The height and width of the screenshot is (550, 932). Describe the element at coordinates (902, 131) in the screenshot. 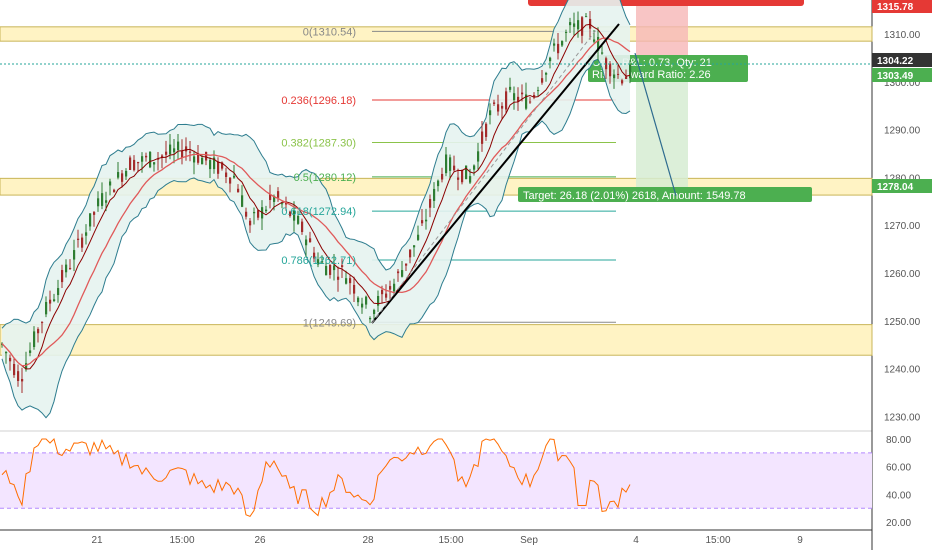

I see `price-tick-label: 1290.00` at that location.